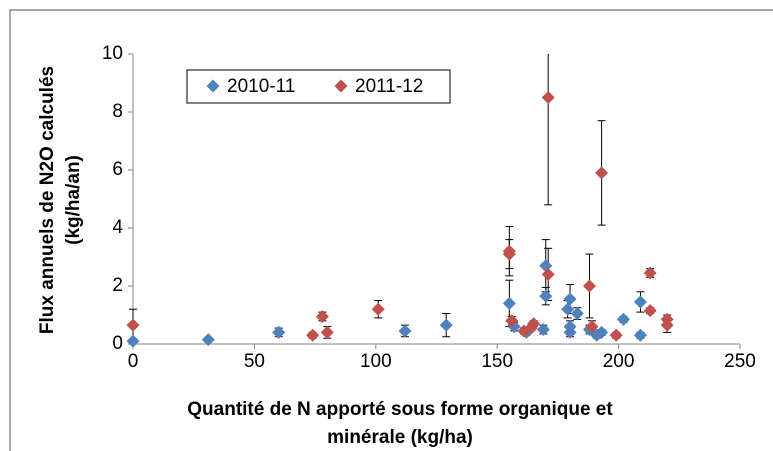 This screenshot has width=773, height=451. What do you see at coordinates (117, 111) in the screenshot?
I see `y-tick-label: 8` at bounding box center [117, 111].